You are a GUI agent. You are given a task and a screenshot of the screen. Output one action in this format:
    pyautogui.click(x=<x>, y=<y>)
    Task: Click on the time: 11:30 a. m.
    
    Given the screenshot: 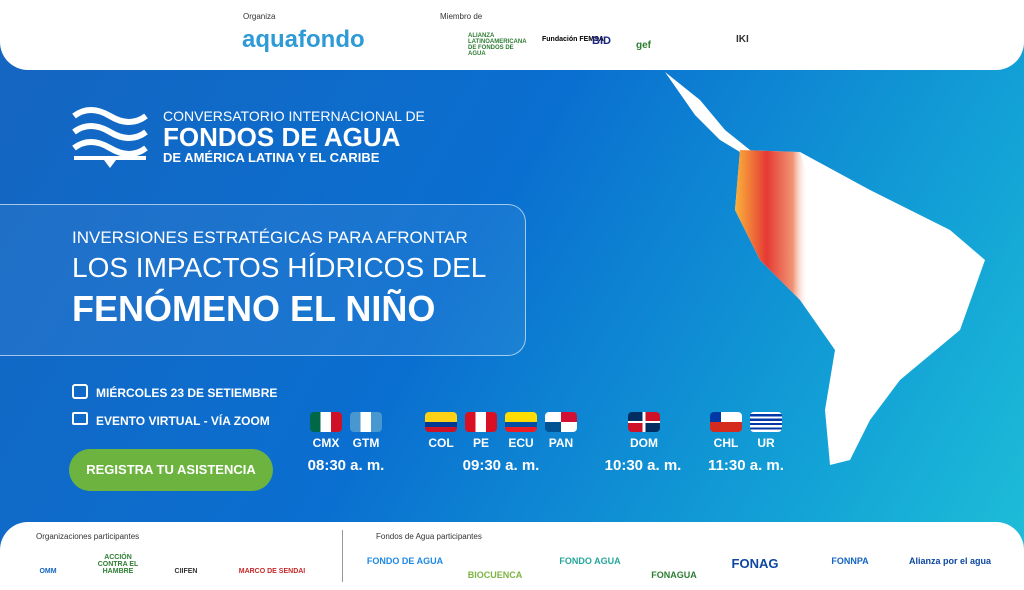 What is the action you would take?
    pyautogui.click(x=746, y=465)
    